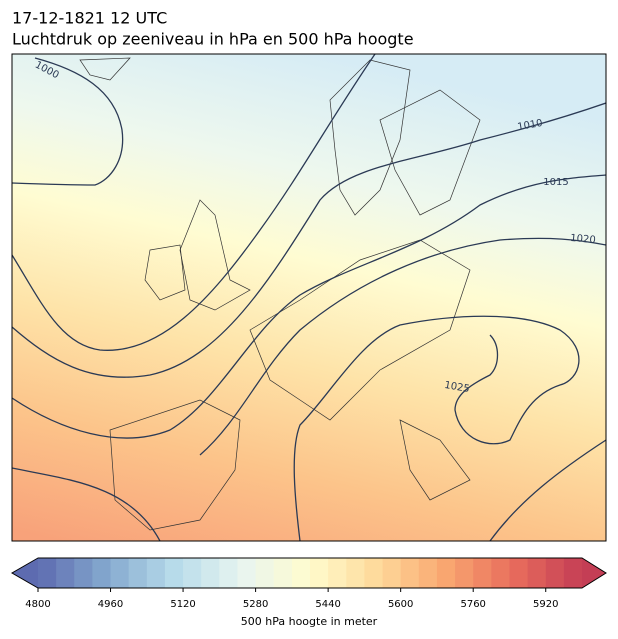 The image size is (618, 639). Describe the element at coordinates (255, 604) in the screenshot. I see `colorbar-tick-label: 5280` at that location.